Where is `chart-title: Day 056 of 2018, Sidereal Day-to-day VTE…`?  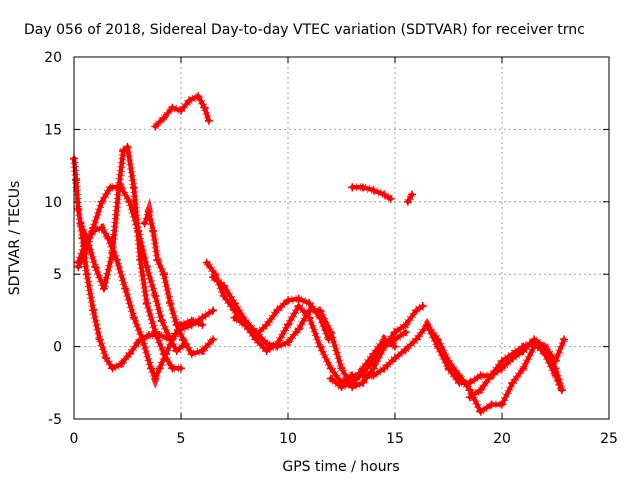
chart-title: Day 056 of 2018, Sidereal Day-to-day VTE… is located at coordinates (304, 30).